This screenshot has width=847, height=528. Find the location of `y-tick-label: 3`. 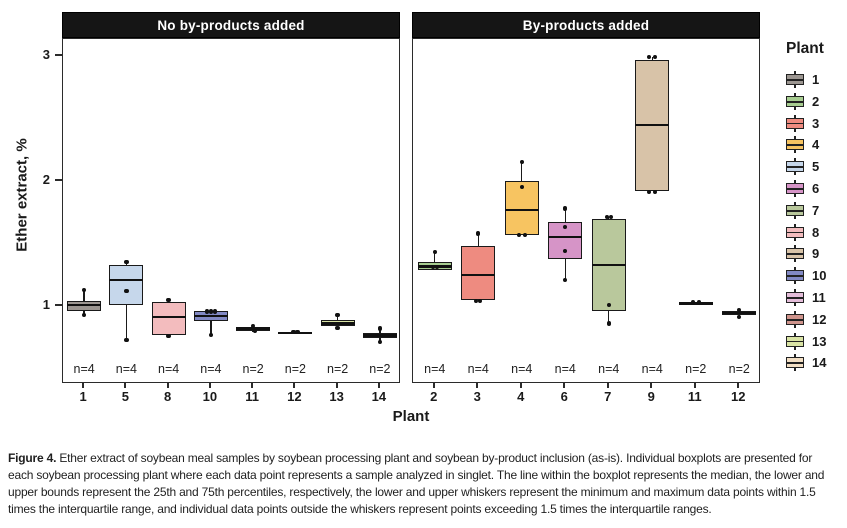

y-tick-label: 3 is located at coordinates (46, 54).